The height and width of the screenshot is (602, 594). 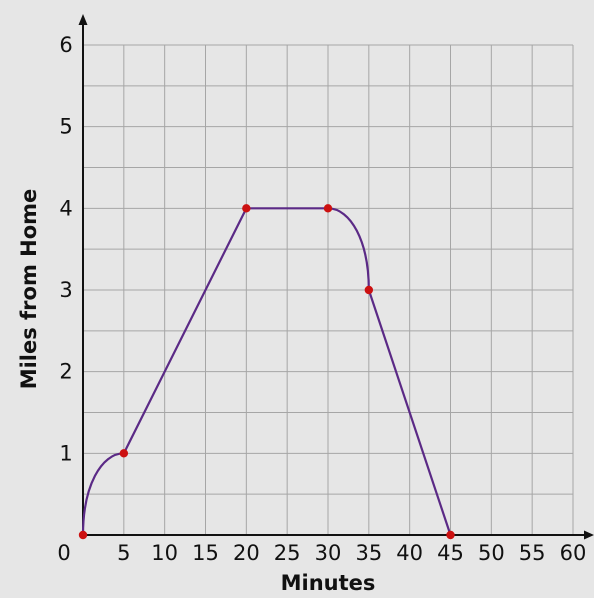 What do you see at coordinates (123, 553) in the screenshot?
I see `x-tick-label: 5` at bounding box center [123, 553].